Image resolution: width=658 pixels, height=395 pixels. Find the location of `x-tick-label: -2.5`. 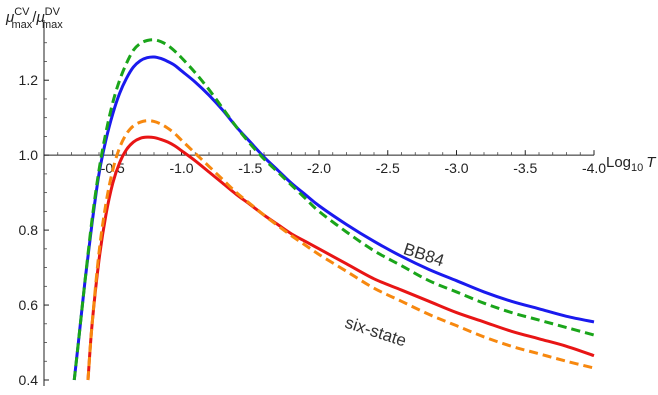

x-tick-label: -2.5 is located at coordinates (388, 168).